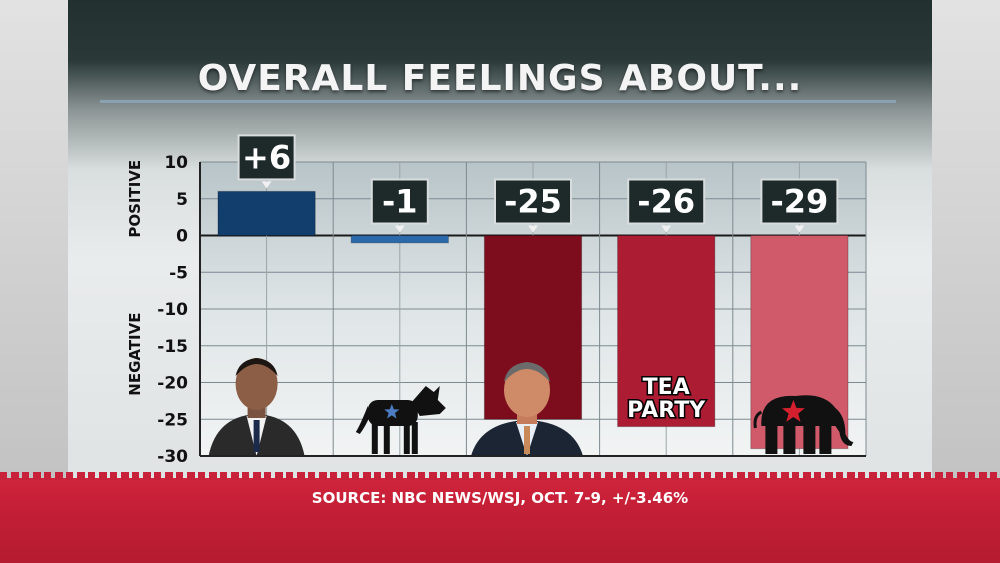 The image size is (1000, 563). What do you see at coordinates (172, 457) in the screenshot?
I see `y-tick-label: -30` at bounding box center [172, 457].